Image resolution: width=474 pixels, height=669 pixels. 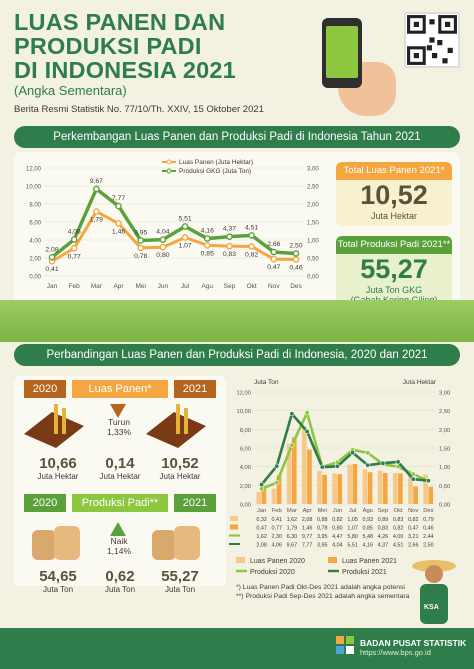 What do you see at coordinates (75, 286) in the screenshot?
I see `chart1-xtick: Feb` at bounding box center [75, 286].